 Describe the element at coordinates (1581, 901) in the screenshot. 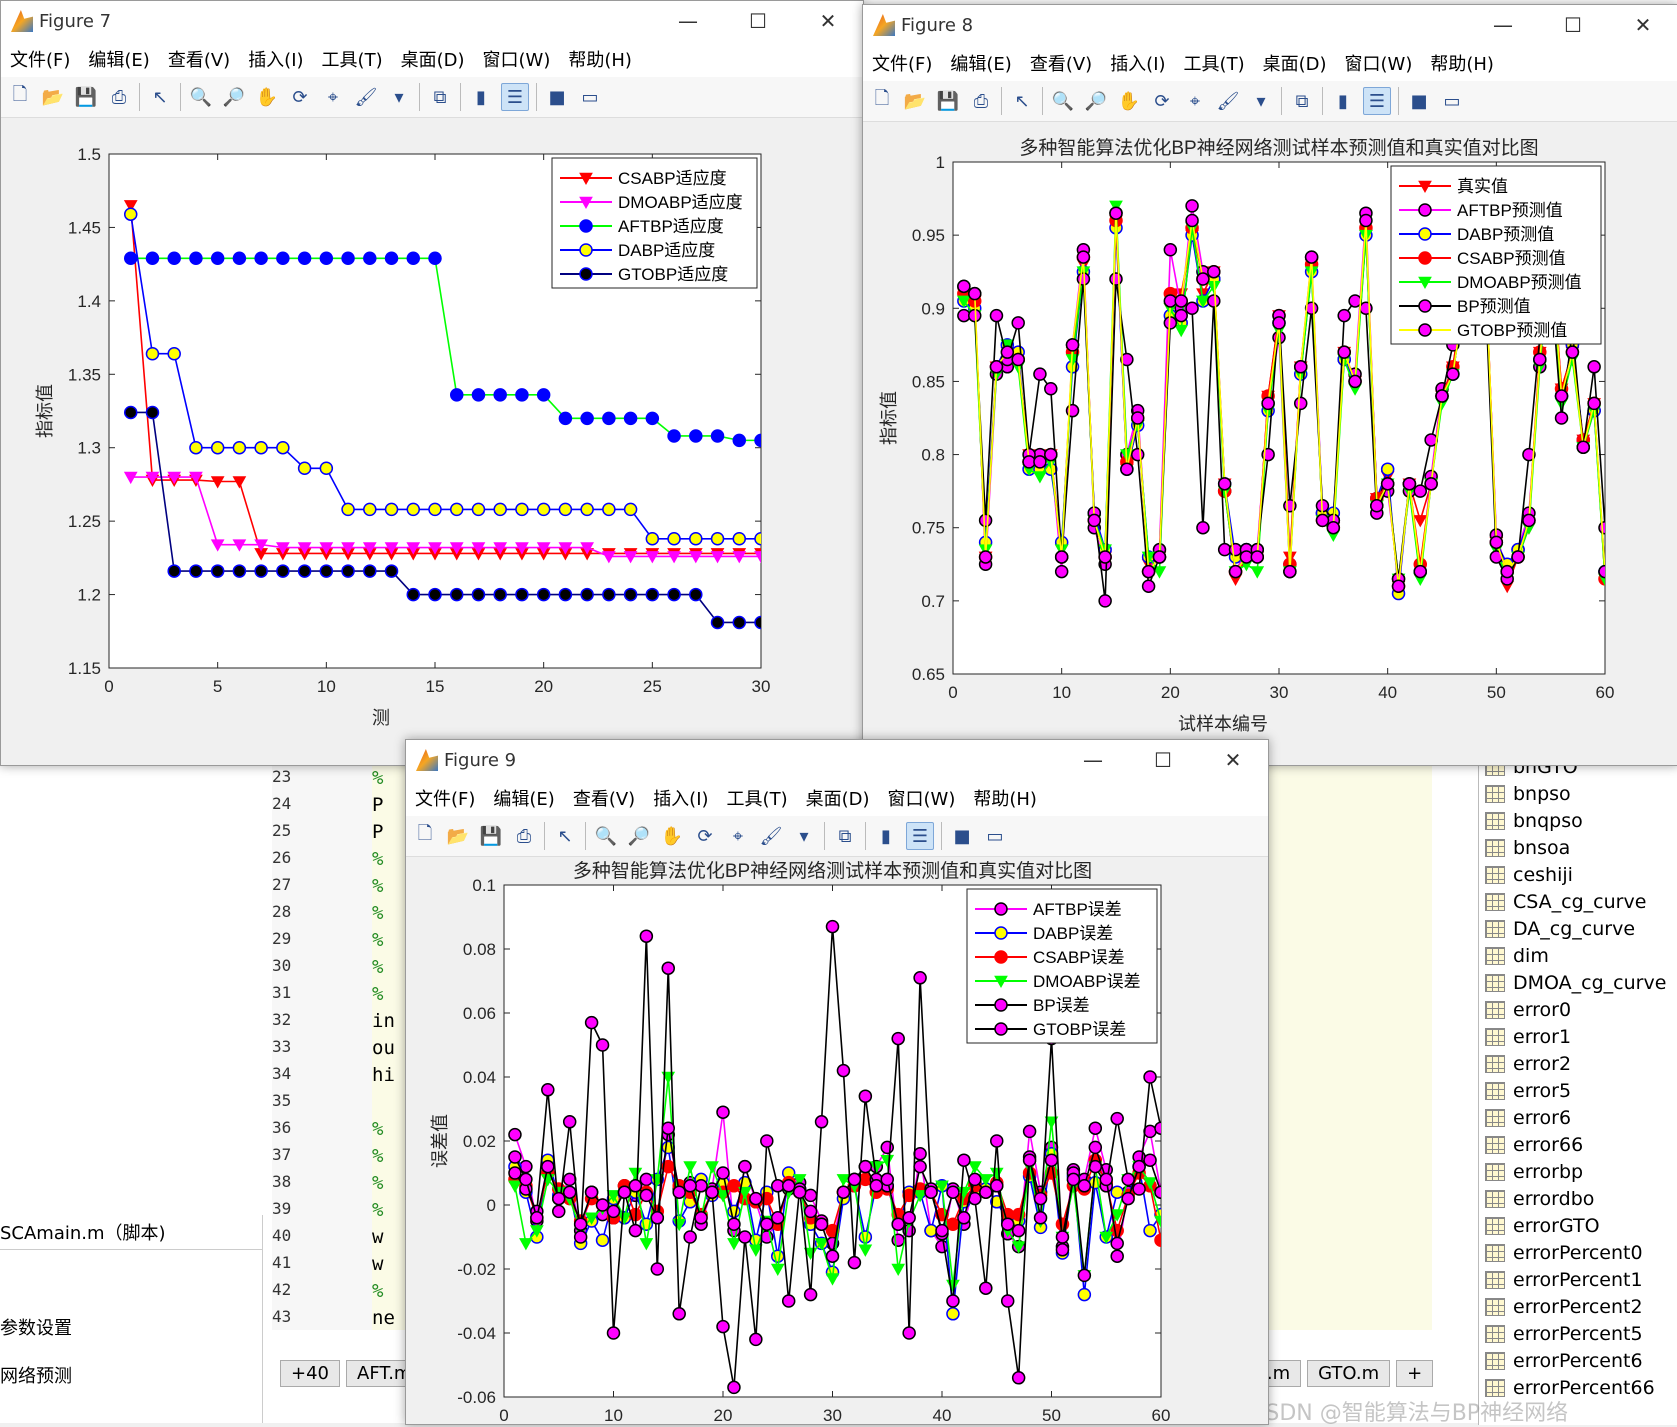

I see `workspace-variable: CSA_cg_curve` at that location.